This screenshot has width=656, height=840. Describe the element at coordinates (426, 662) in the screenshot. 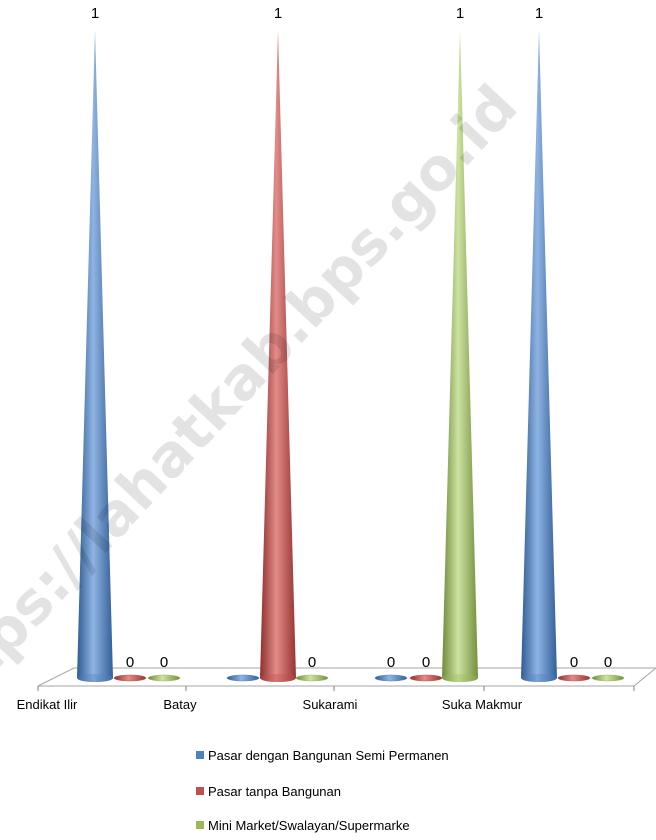

I see `data-label-2-3: 0` at that location.